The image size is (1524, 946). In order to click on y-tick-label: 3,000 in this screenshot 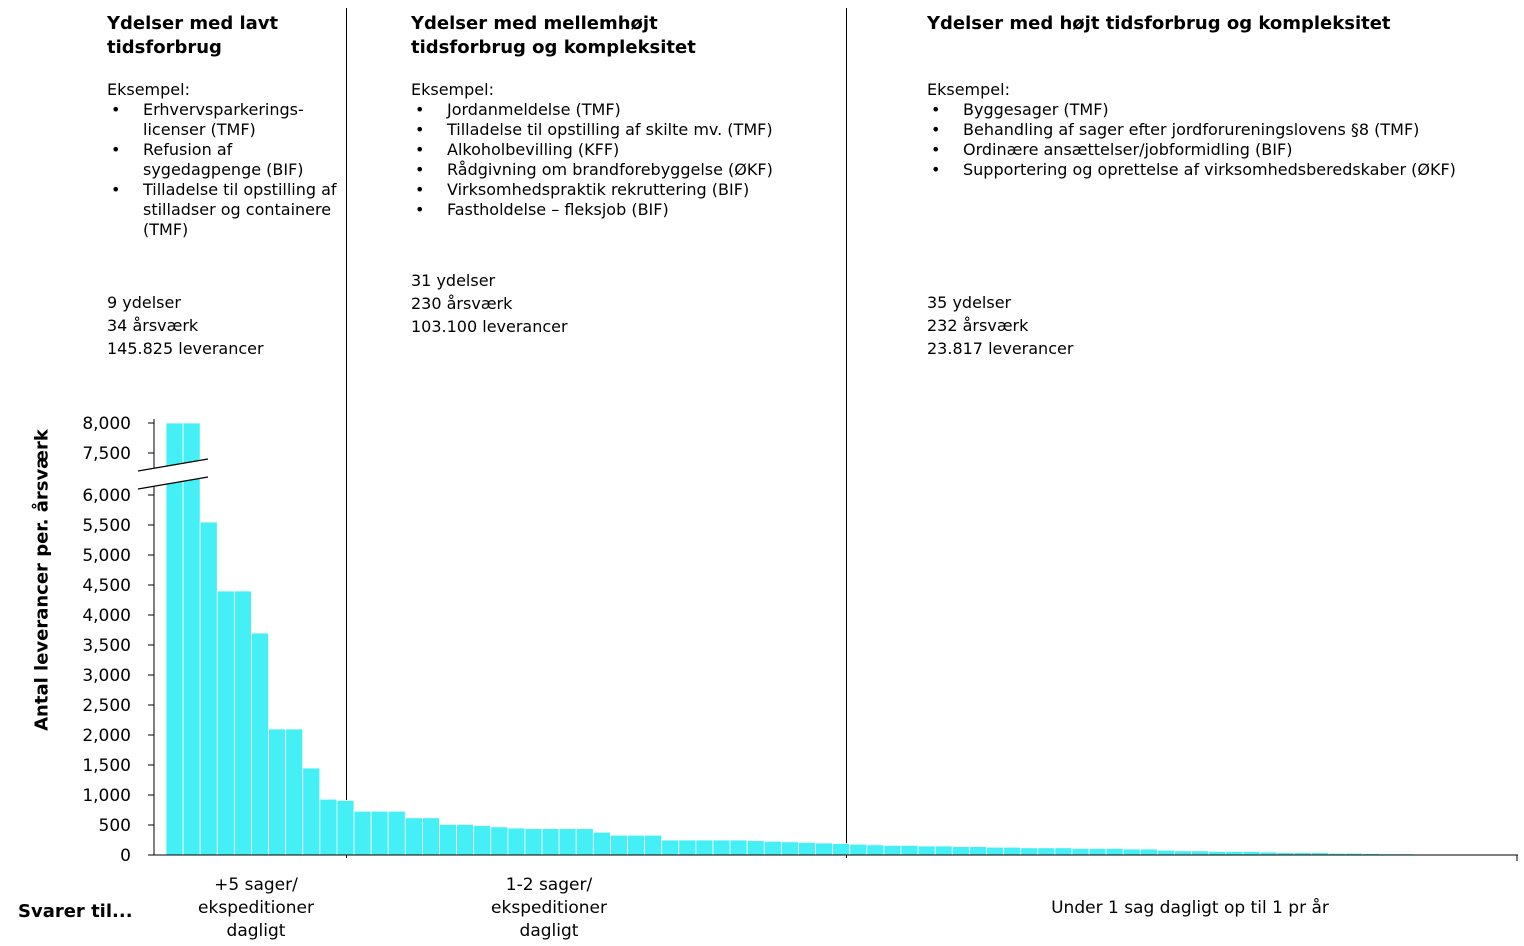, I will do `click(106, 676)`.